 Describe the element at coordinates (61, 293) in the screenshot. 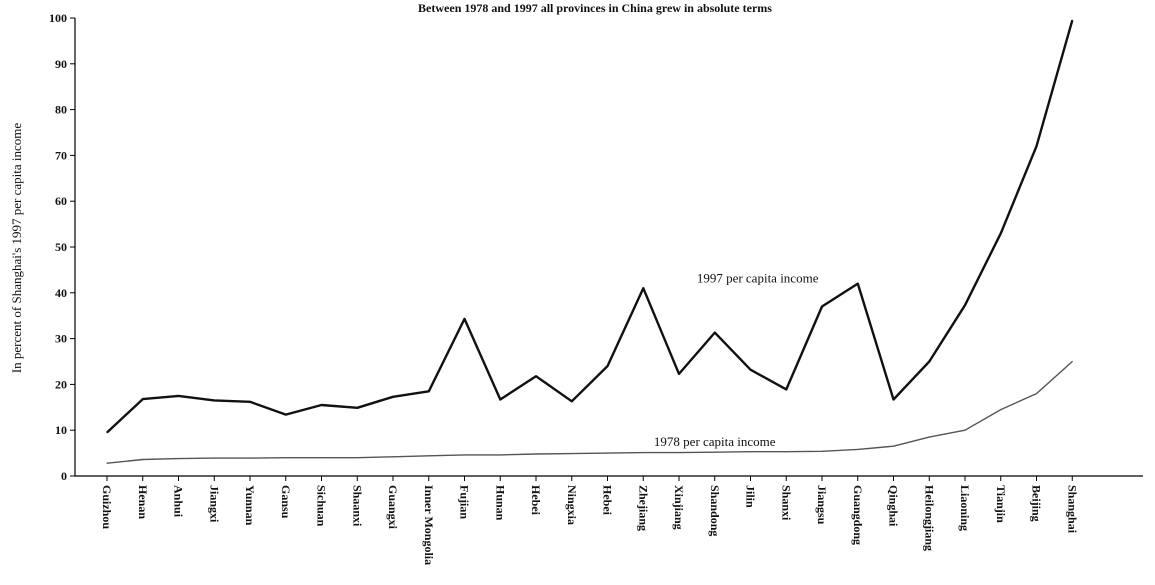

I see `y-tick-label: 40` at that location.